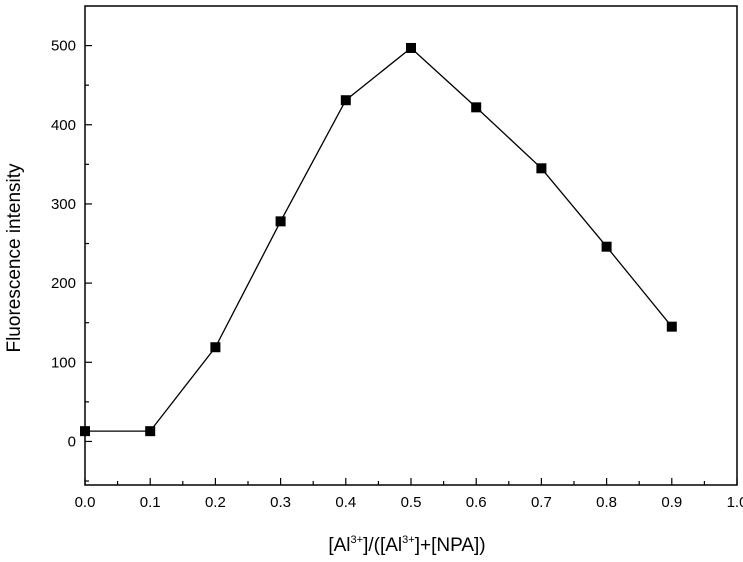  I want to click on y-tick-label: 400, so click(63, 125).